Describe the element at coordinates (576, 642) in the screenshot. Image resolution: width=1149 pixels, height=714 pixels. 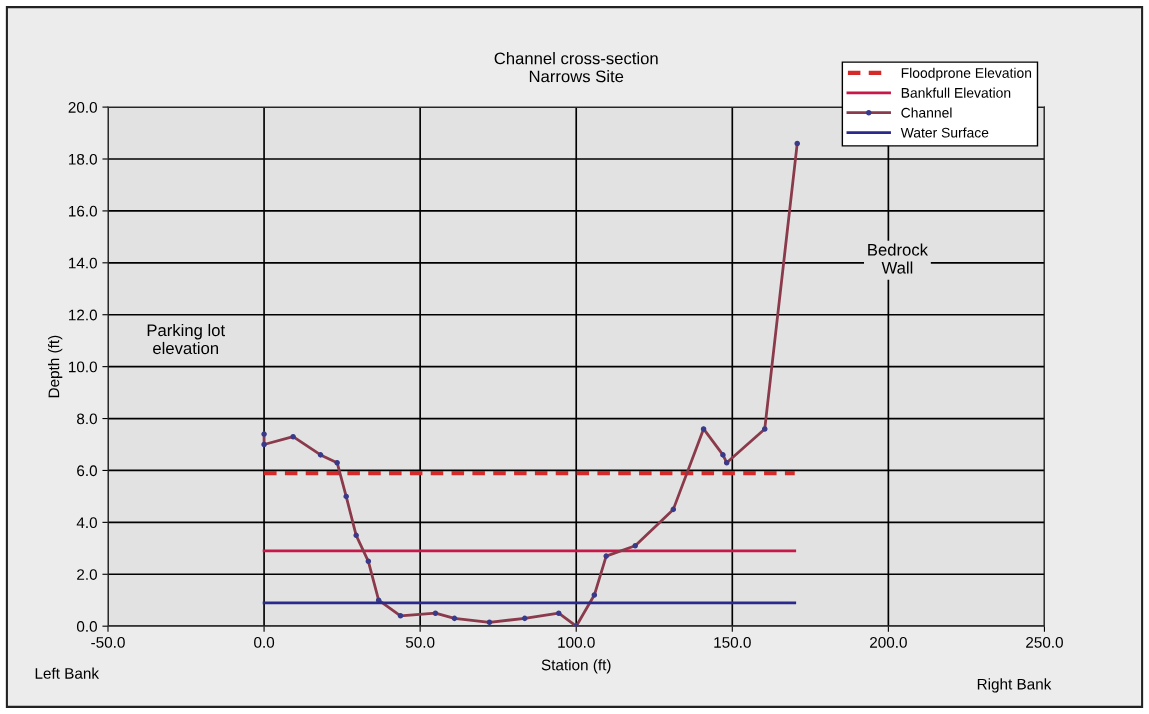
I see `x-tick-label: 100.0` at that location.